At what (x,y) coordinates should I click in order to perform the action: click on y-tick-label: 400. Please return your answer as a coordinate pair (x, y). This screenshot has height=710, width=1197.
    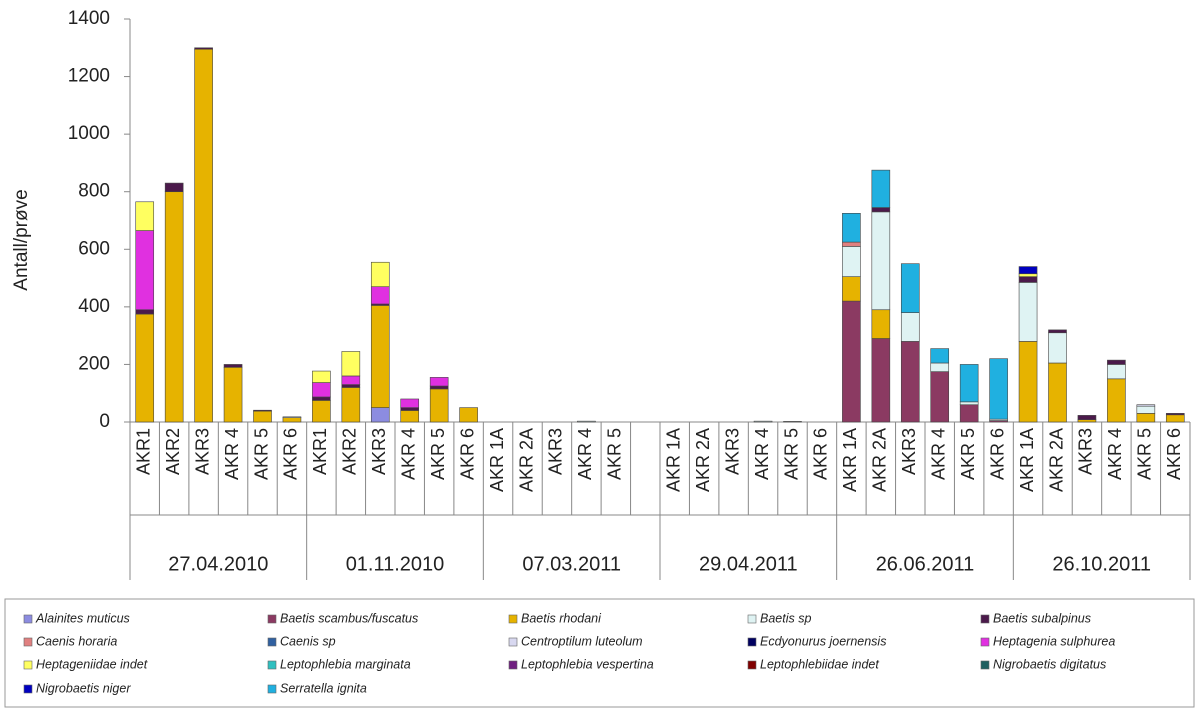
    Looking at the image, I should click on (94, 306).